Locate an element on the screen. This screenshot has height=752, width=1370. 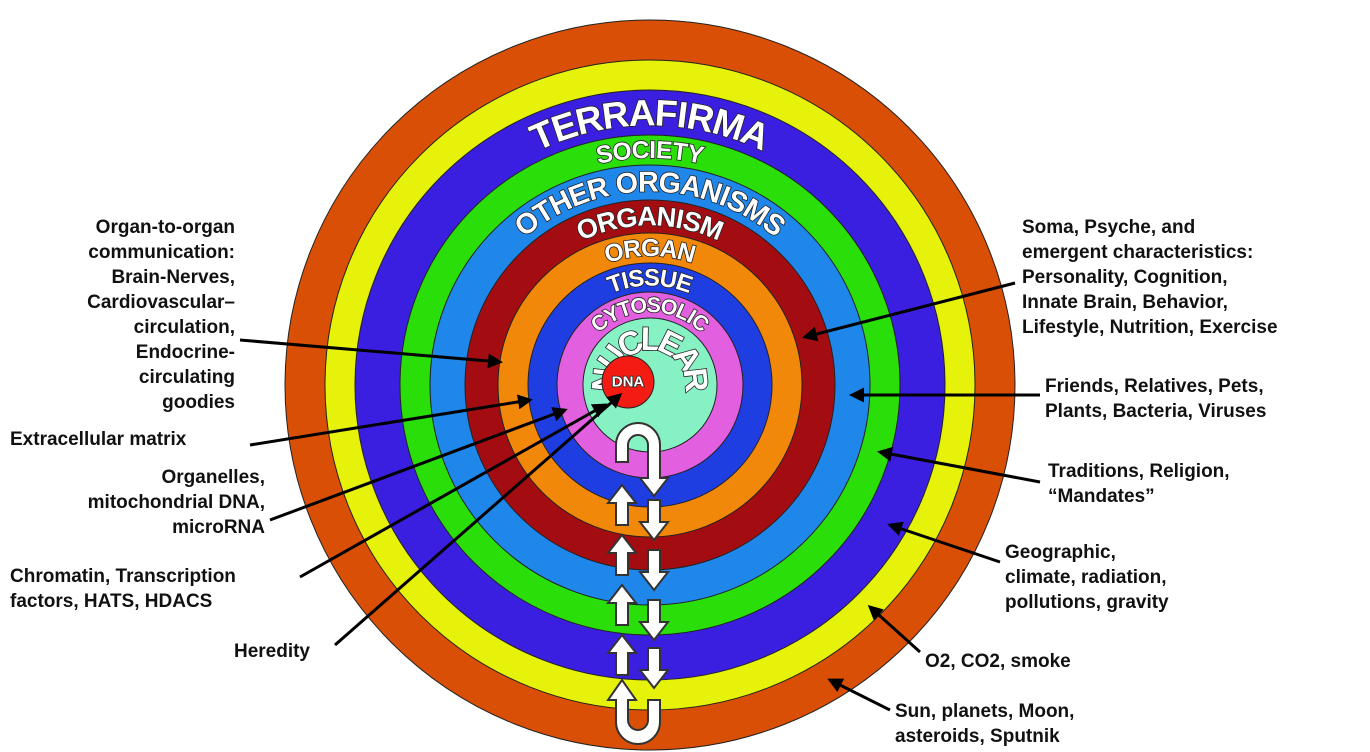
annotation-text: asteroids, Sputnik is located at coordinates (977, 736).